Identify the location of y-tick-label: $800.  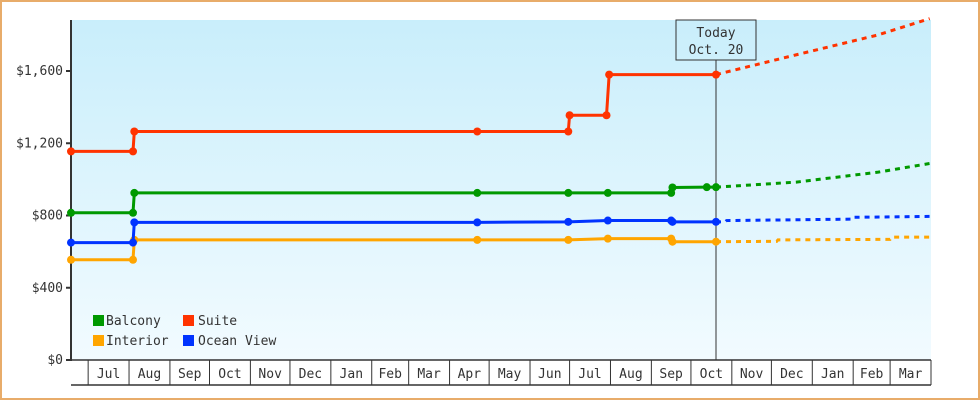
(47, 216).